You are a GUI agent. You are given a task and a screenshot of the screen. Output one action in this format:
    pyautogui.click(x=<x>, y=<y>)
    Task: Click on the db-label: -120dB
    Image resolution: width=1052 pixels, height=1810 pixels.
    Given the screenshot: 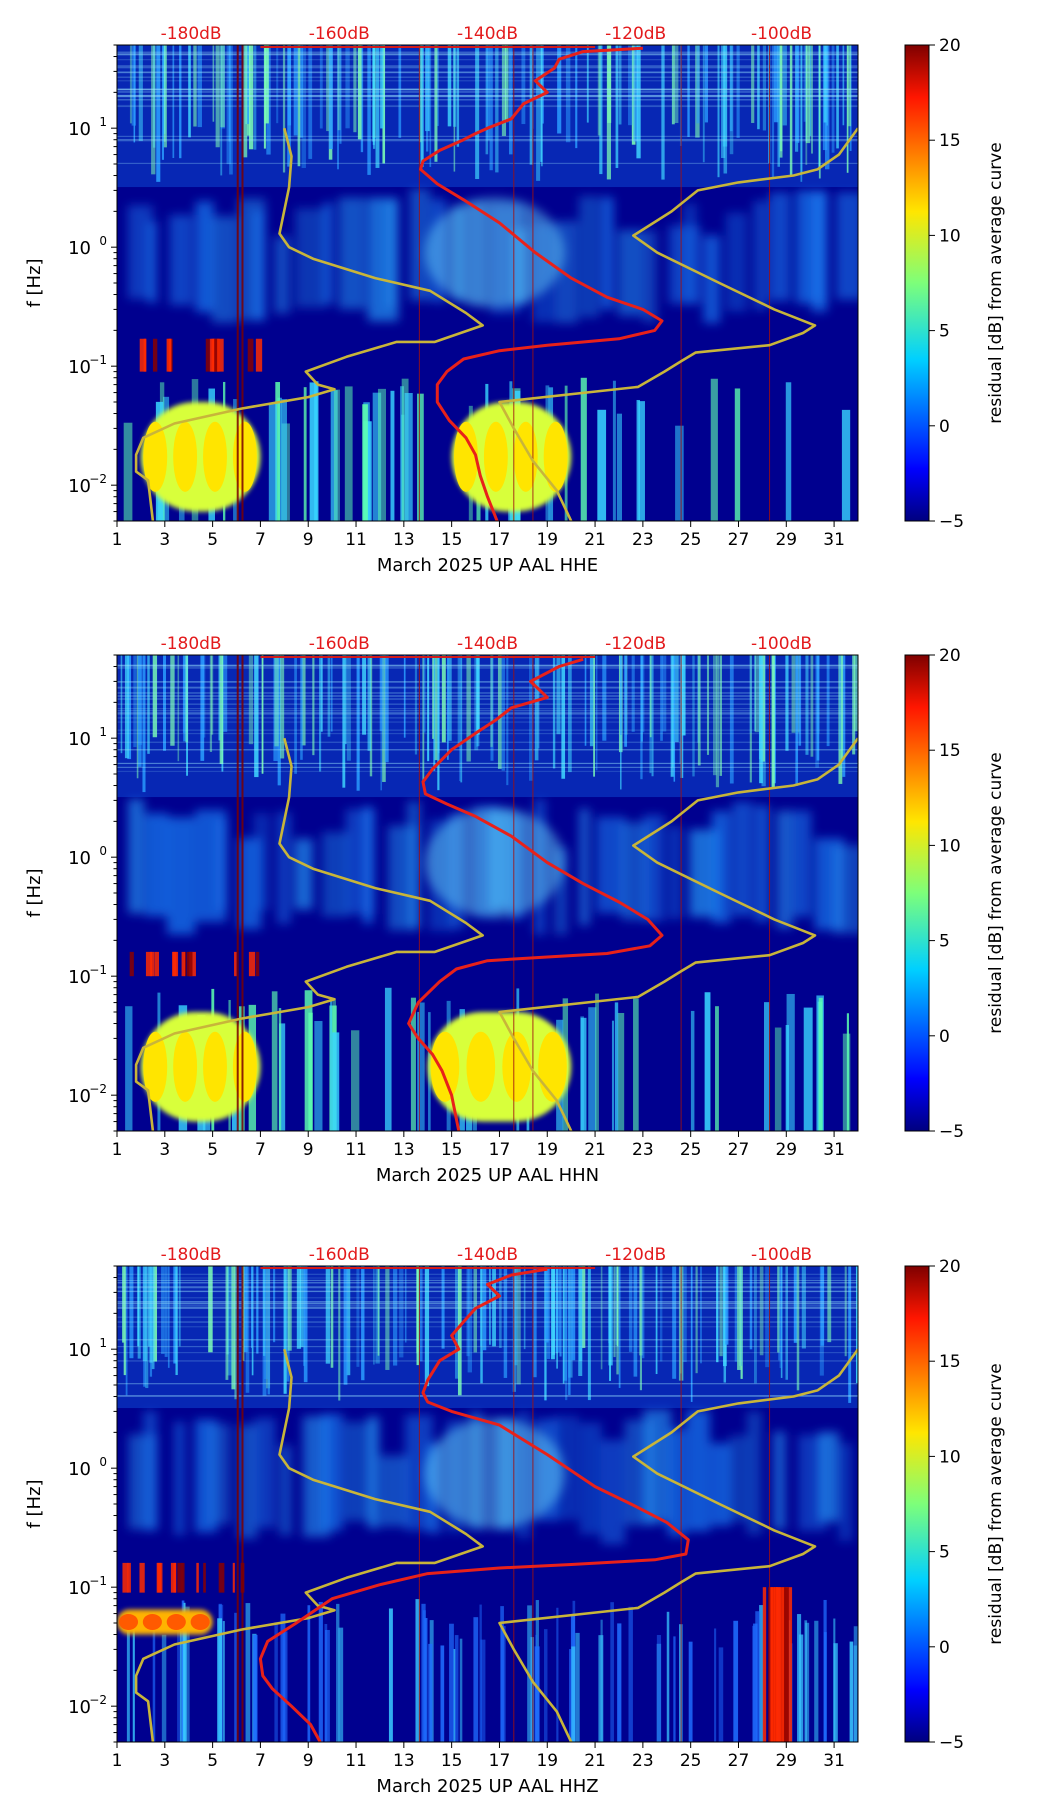 What is the action you would take?
    pyautogui.click(x=635, y=644)
    